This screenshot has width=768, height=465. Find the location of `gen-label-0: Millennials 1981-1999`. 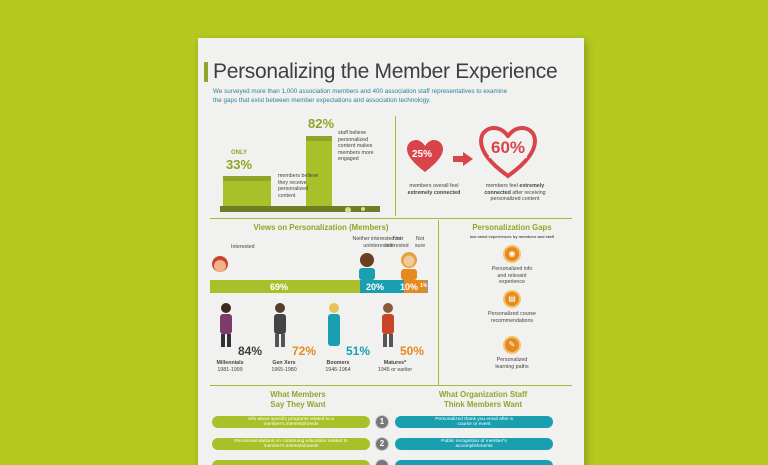

gen-label-0: Millennials 1981-1999 is located at coordinates (230, 366).